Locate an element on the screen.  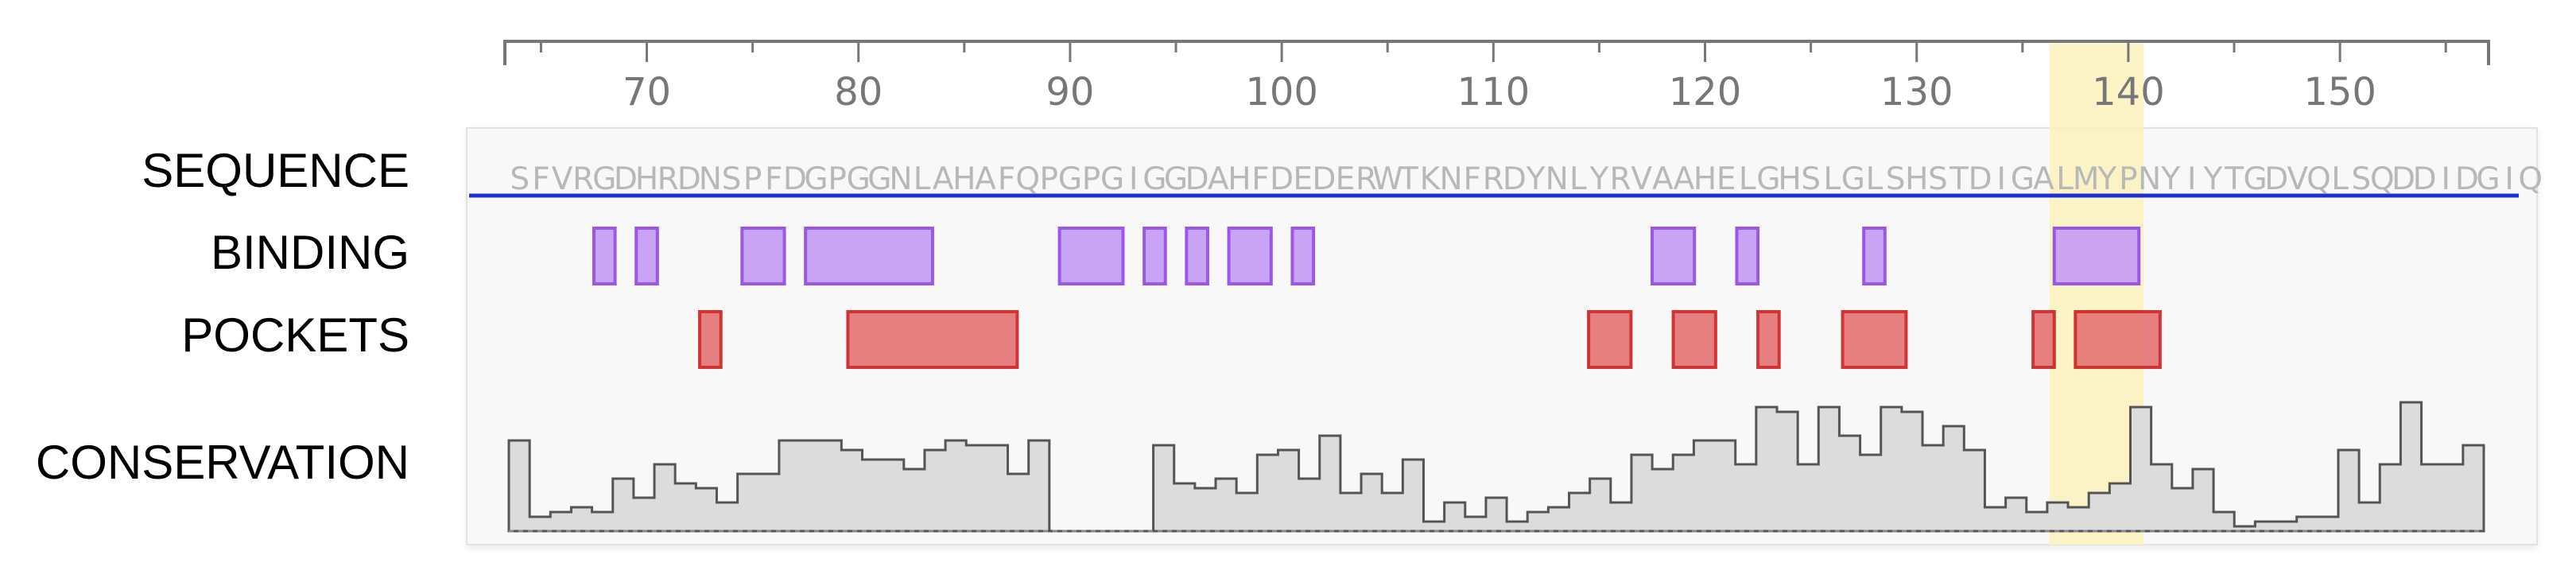
axis-tick-label: 70 is located at coordinates (647, 92).